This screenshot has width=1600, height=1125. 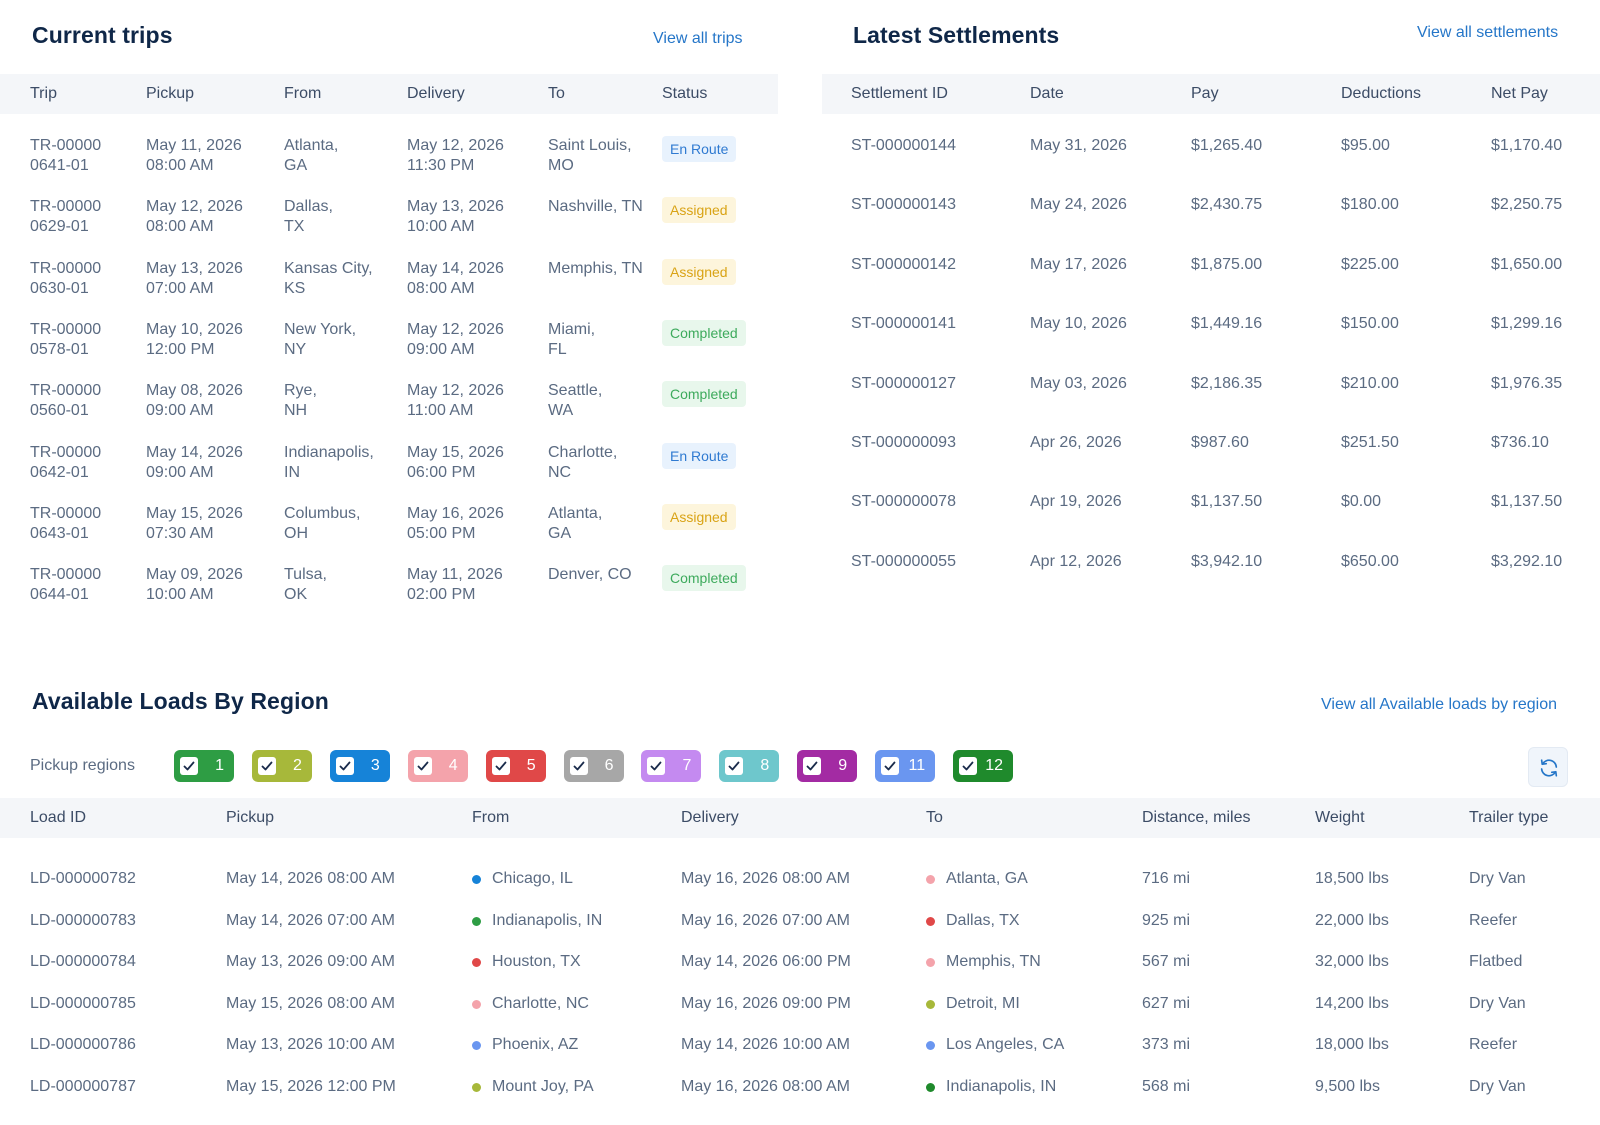 What do you see at coordinates (609, 765) in the screenshot?
I see `region-number: 6` at bounding box center [609, 765].